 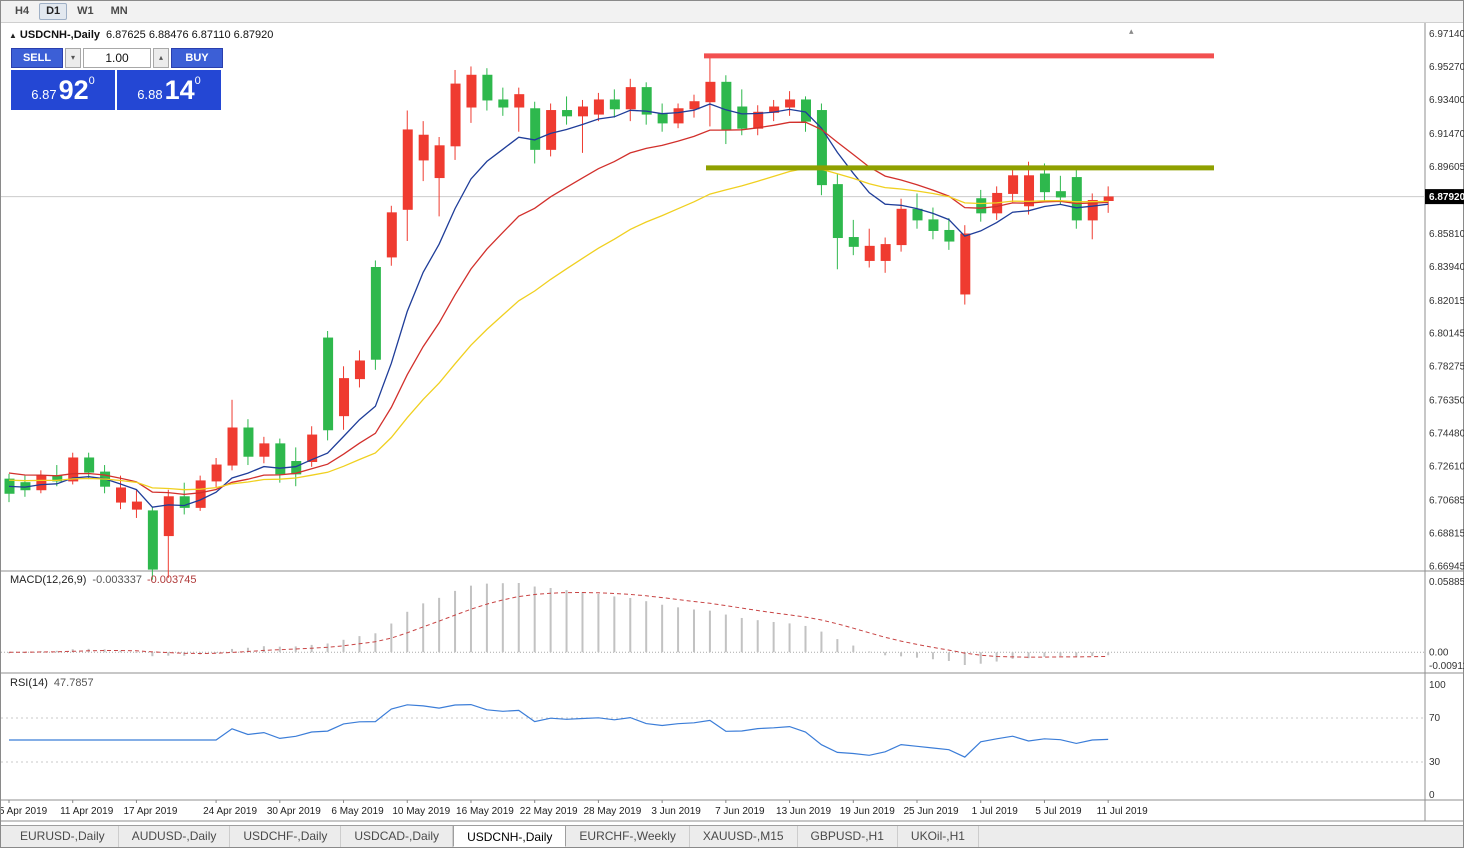 What do you see at coordinates (63, 836) in the screenshot?
I see `chart-tab-eurusd-daily: EURUSD-,Daily` at bounding box center [63, 836].